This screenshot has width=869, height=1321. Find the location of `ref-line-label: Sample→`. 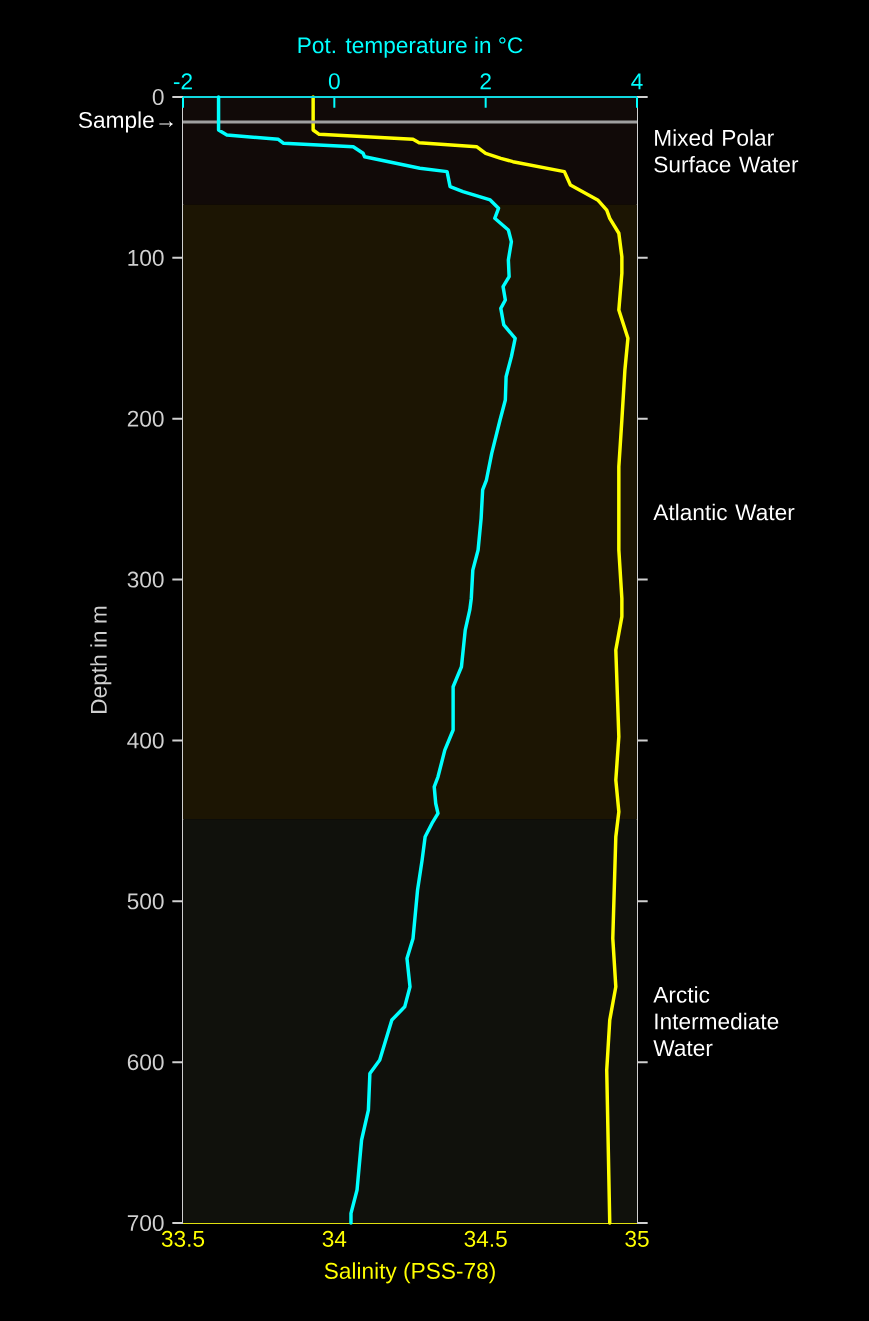

ref-line-label: Sample→ is located at coordinates (125, 122).